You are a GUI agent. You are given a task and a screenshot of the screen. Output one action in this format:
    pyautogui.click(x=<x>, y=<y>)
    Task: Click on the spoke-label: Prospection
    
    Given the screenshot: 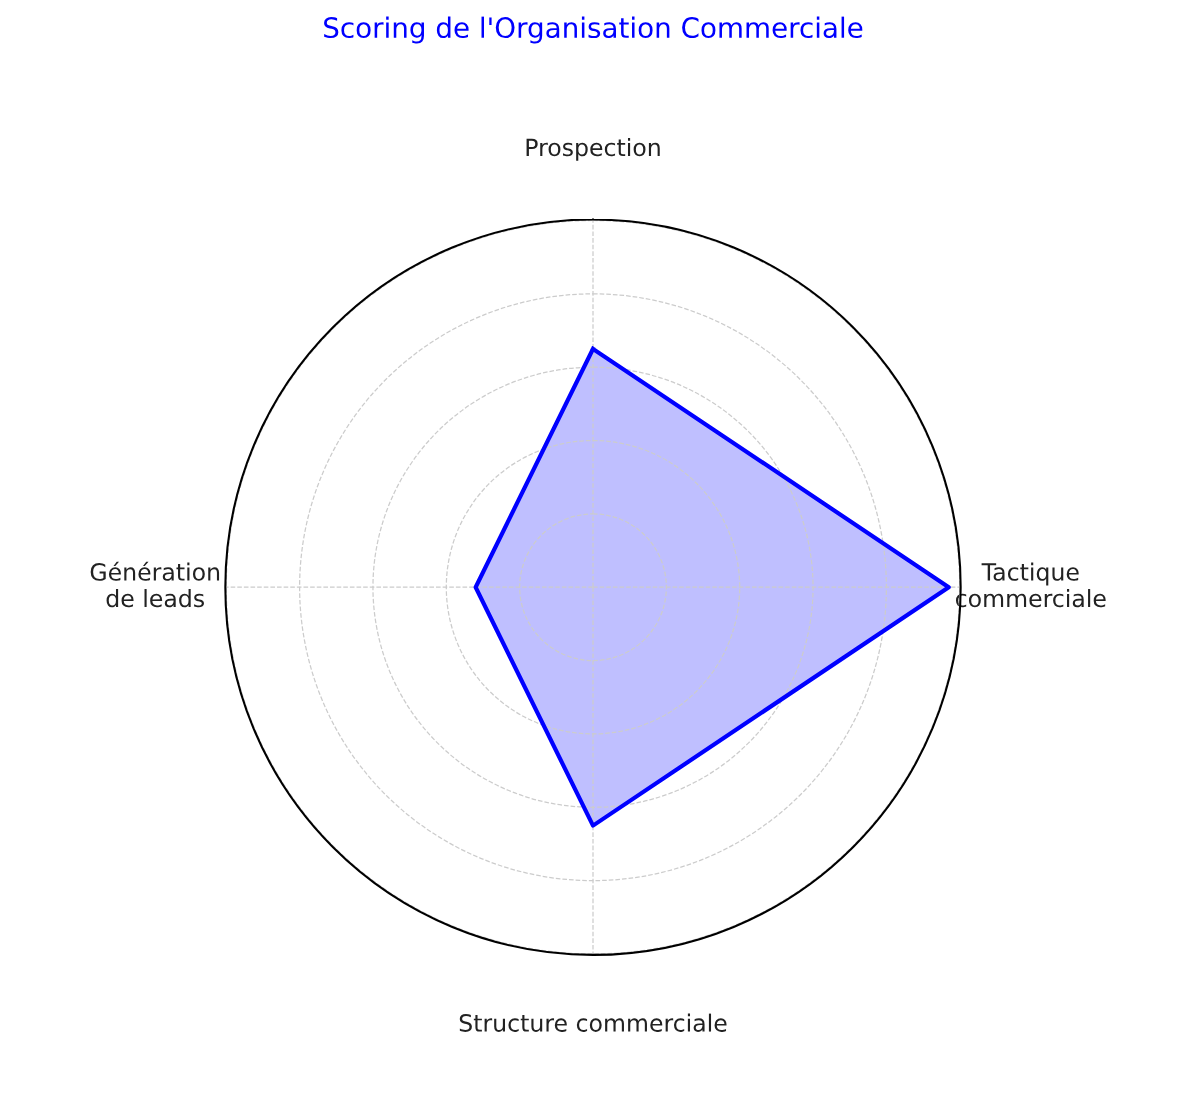 What is the action you would take?
    pyautogui.click(x=593, y=149)
    